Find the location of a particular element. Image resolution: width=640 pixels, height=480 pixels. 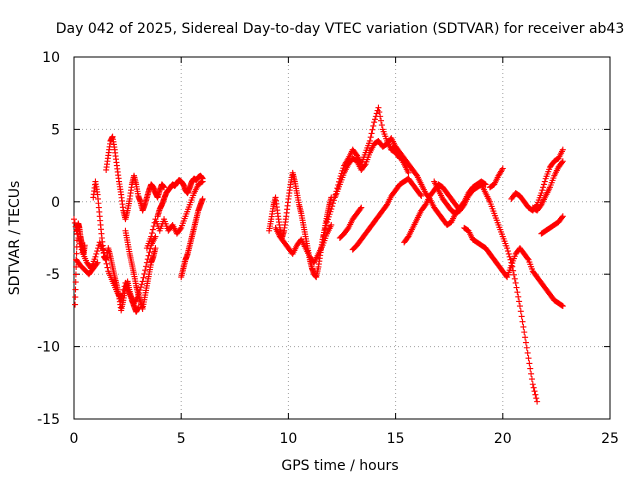

y-tick-label: -5 is located at coordinates (53, 275).